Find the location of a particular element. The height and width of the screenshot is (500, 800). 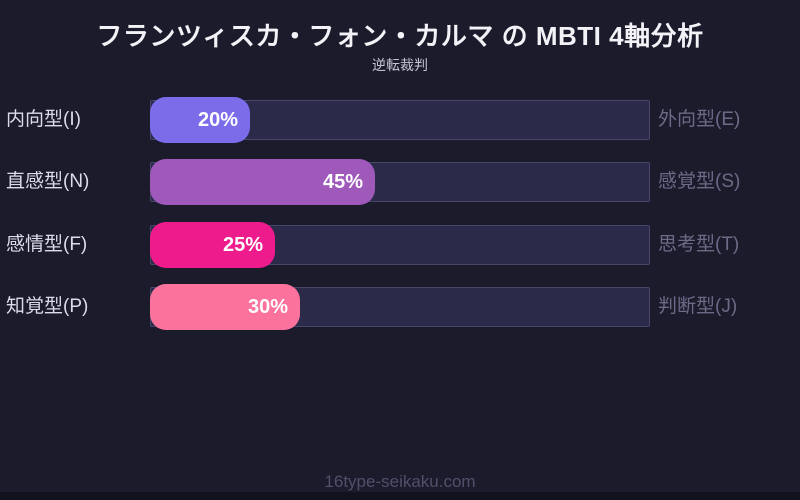

axis-right-label: 判断型(J) is located at coordinates (698, 306).